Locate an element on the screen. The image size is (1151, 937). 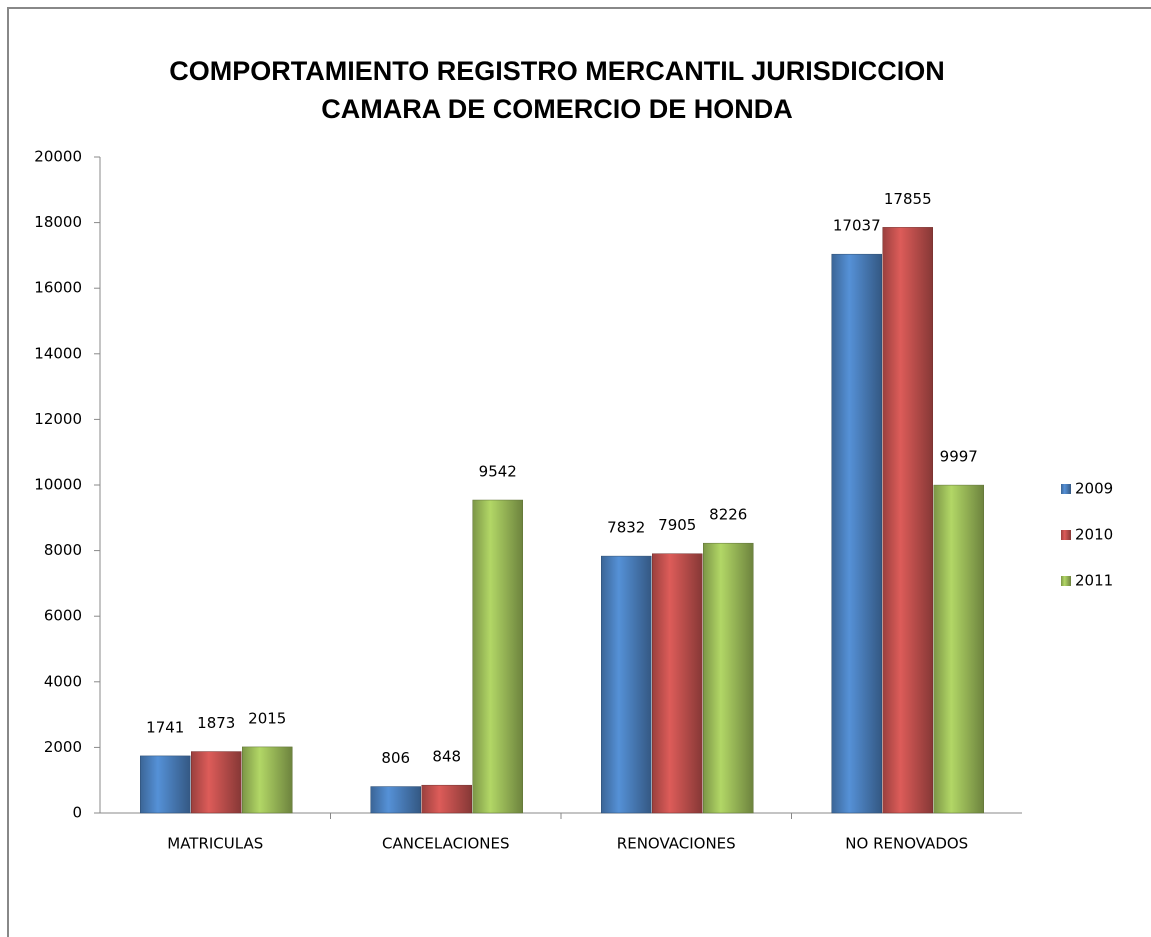
x-tick-label: MATRICULAS is located at coordinates (215, 844).